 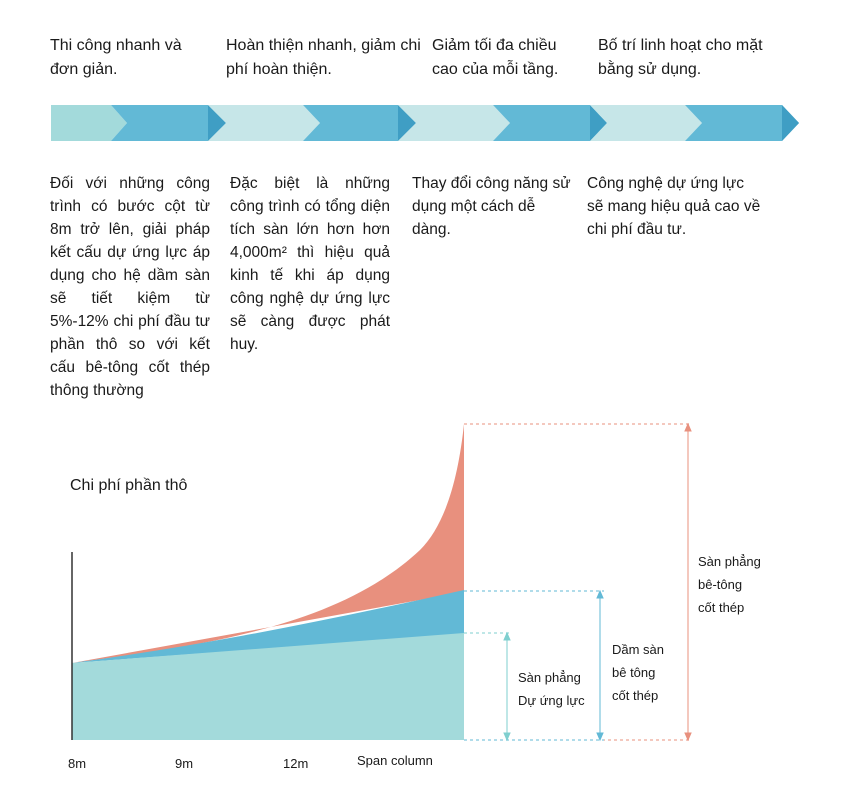 I want to click on x-label-8m: 8m, so click(x=77, y=763).